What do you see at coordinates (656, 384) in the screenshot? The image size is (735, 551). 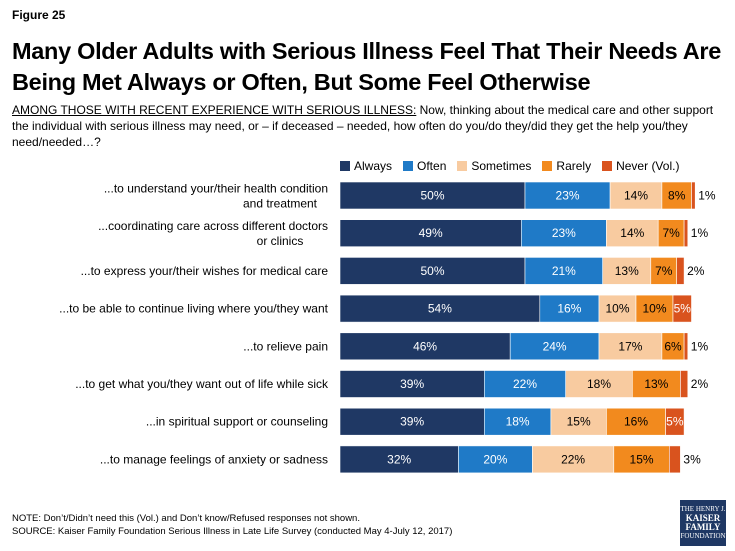 I see `data-label-5-3: 13%` at bounding box center [656, 384].